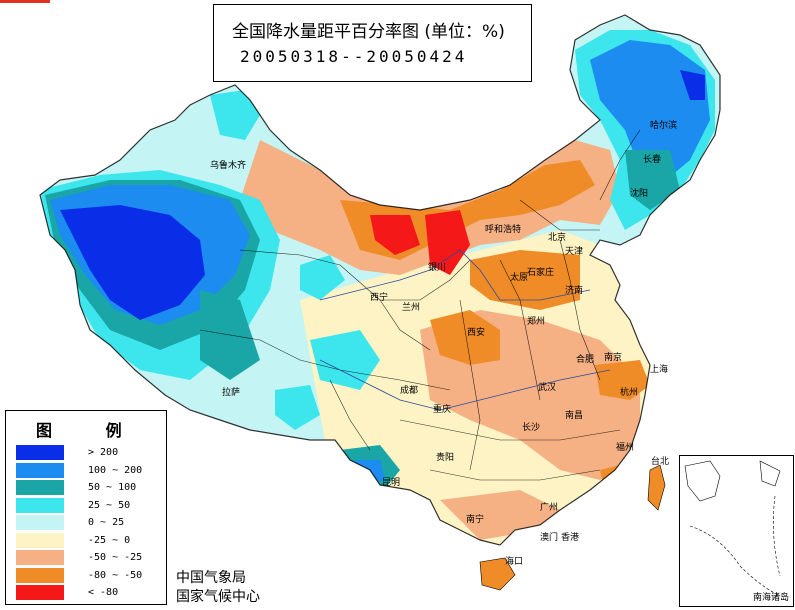 The width and height of the screenshot is (795, 610). What do you see at coordinates (547, 388) in the screenshot?
I see `city-label: 武汉` at bounding box center [547, 388].